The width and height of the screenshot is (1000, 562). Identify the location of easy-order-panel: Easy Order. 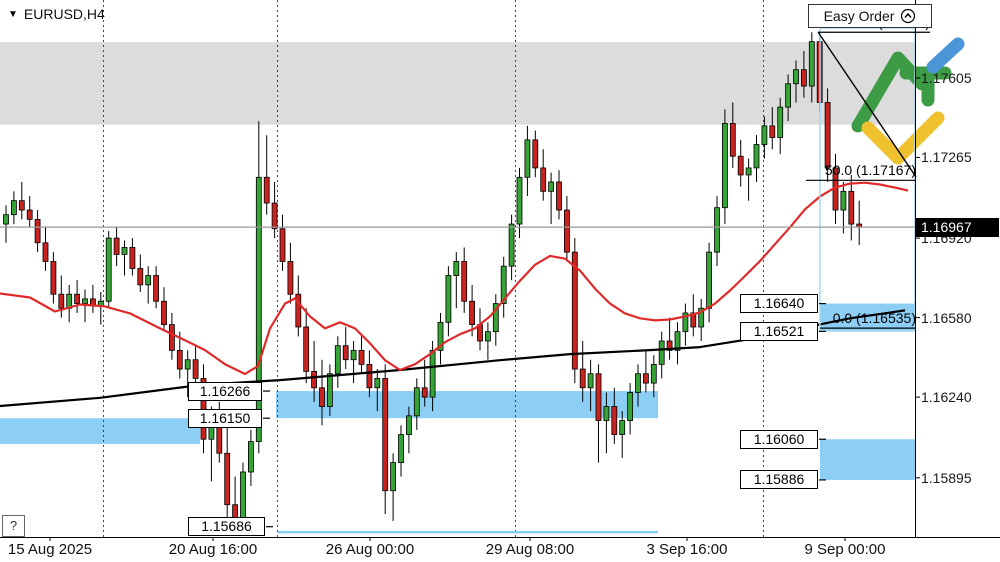
(870, 16).